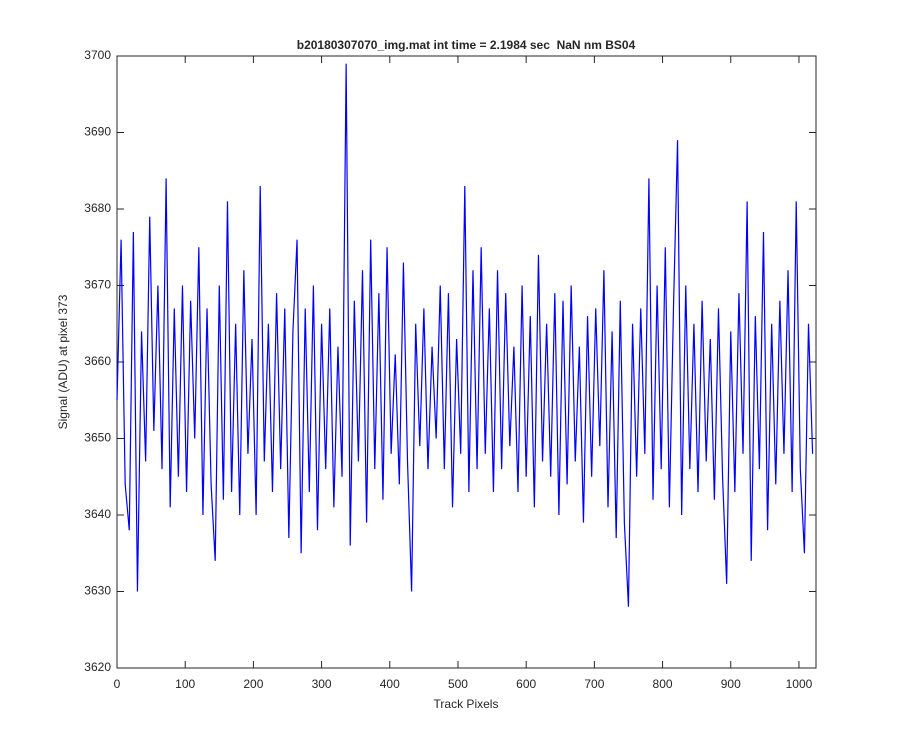  Describe the element at coordinates (97, 361) in the screenshot. I see `y-tick-label: 3660` at that location.